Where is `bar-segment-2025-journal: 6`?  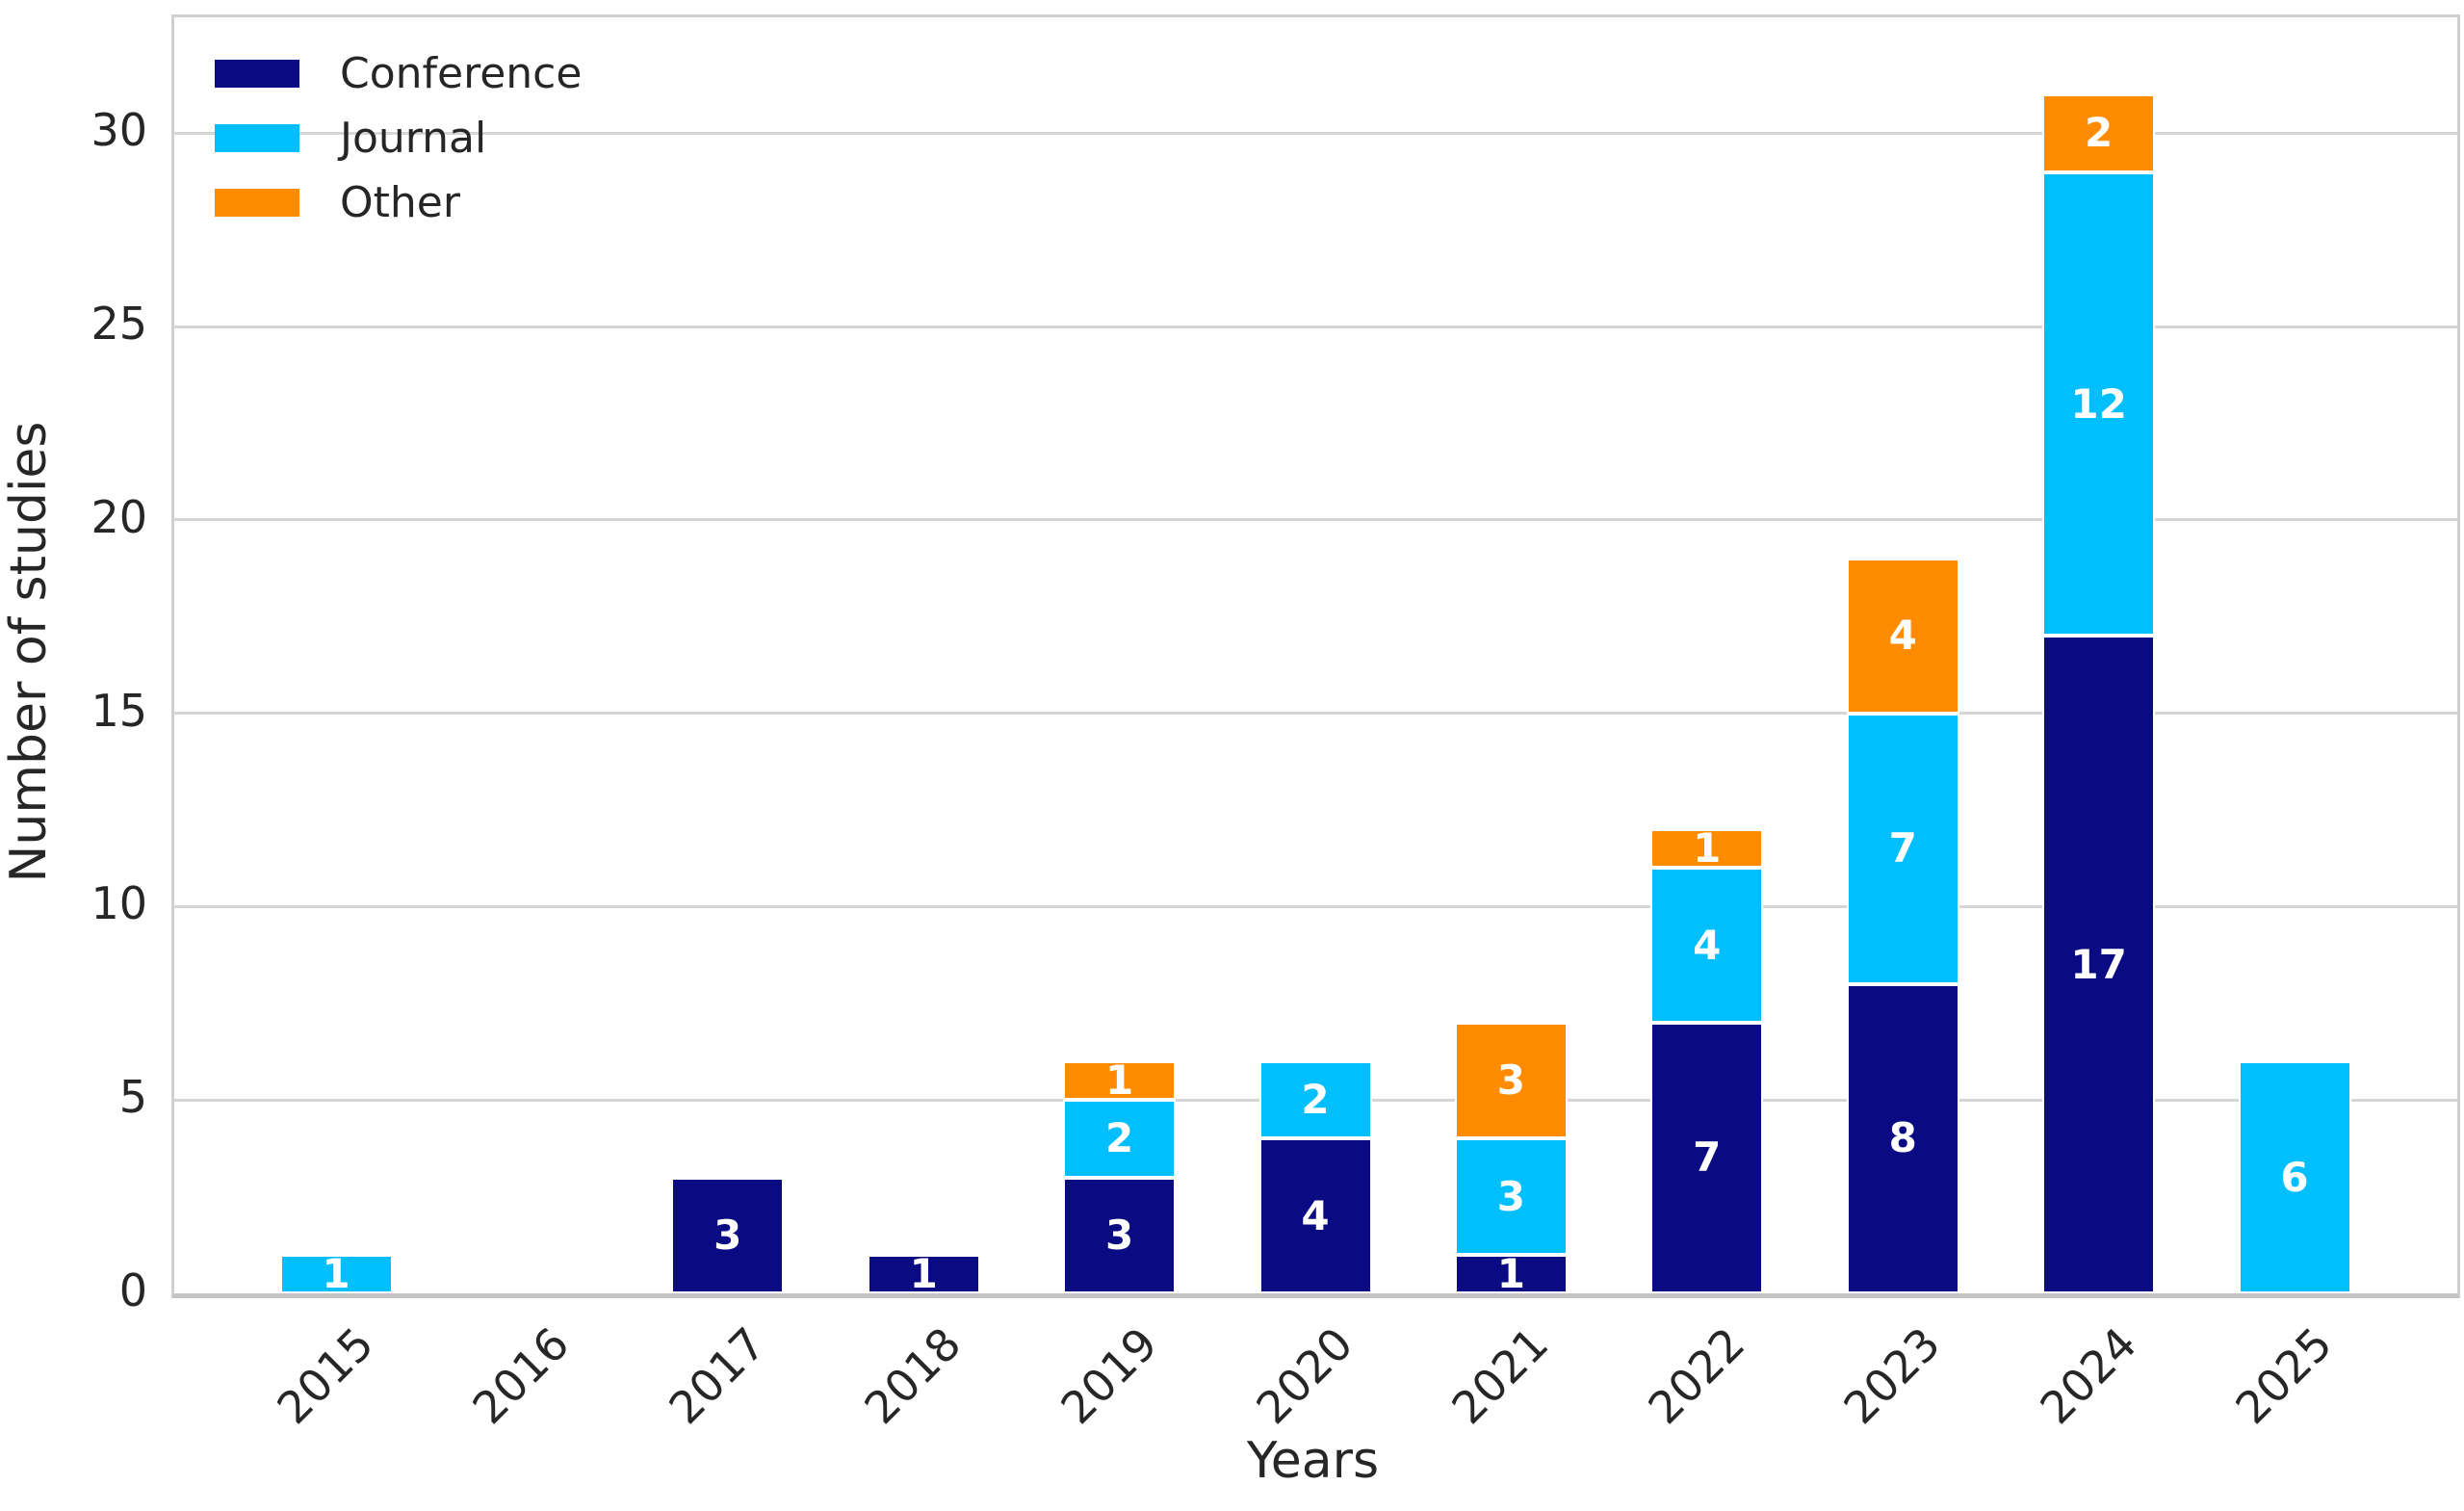
bar-segment-2025-journal: 6 is located at coordinates (2294, 1177).